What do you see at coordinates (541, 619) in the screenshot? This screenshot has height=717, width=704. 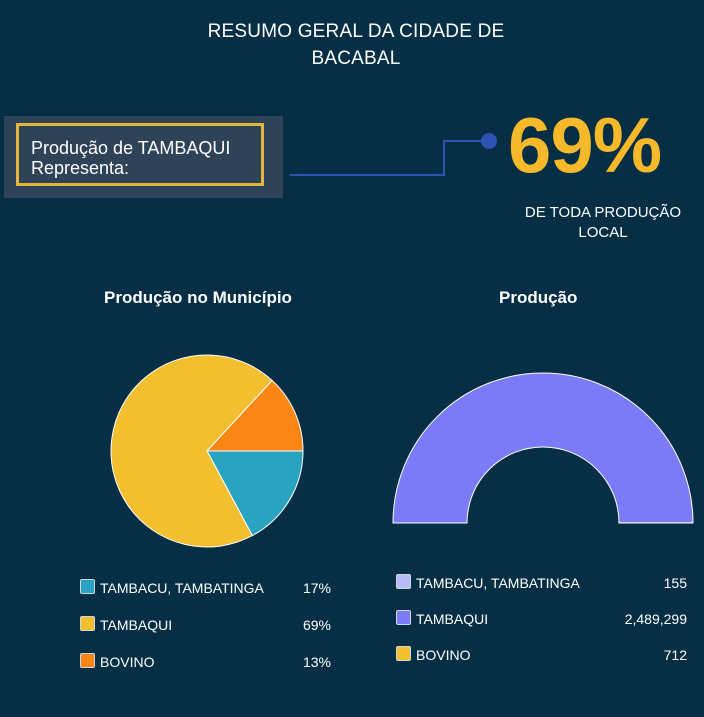 I see `donut-legend-item: TAMBAQUI 2,489,299` at bounding box center [541, 619].